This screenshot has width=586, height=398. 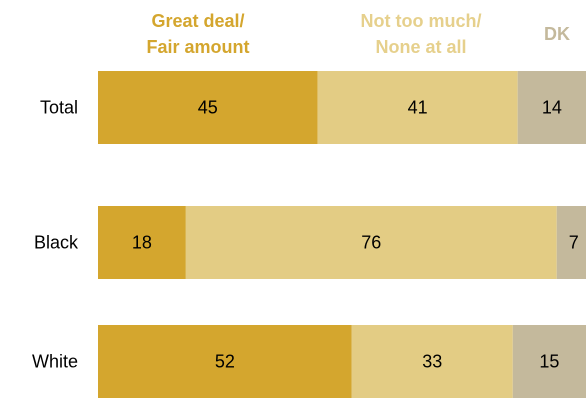 I want to click on data-label: 15, so click(x=549, y=362).